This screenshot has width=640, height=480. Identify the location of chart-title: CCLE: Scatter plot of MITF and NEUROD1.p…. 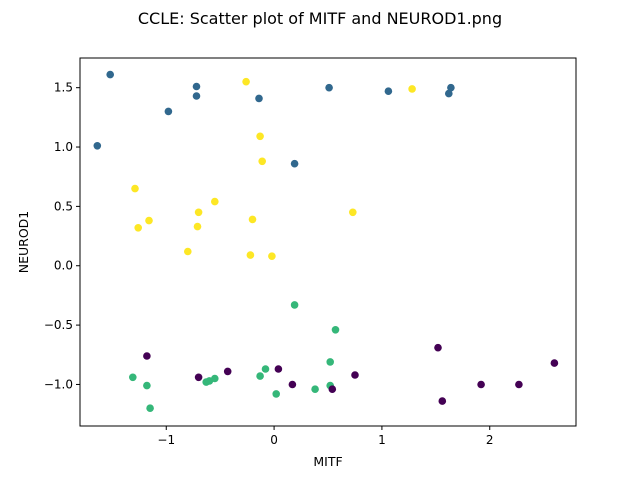
(320, 18).